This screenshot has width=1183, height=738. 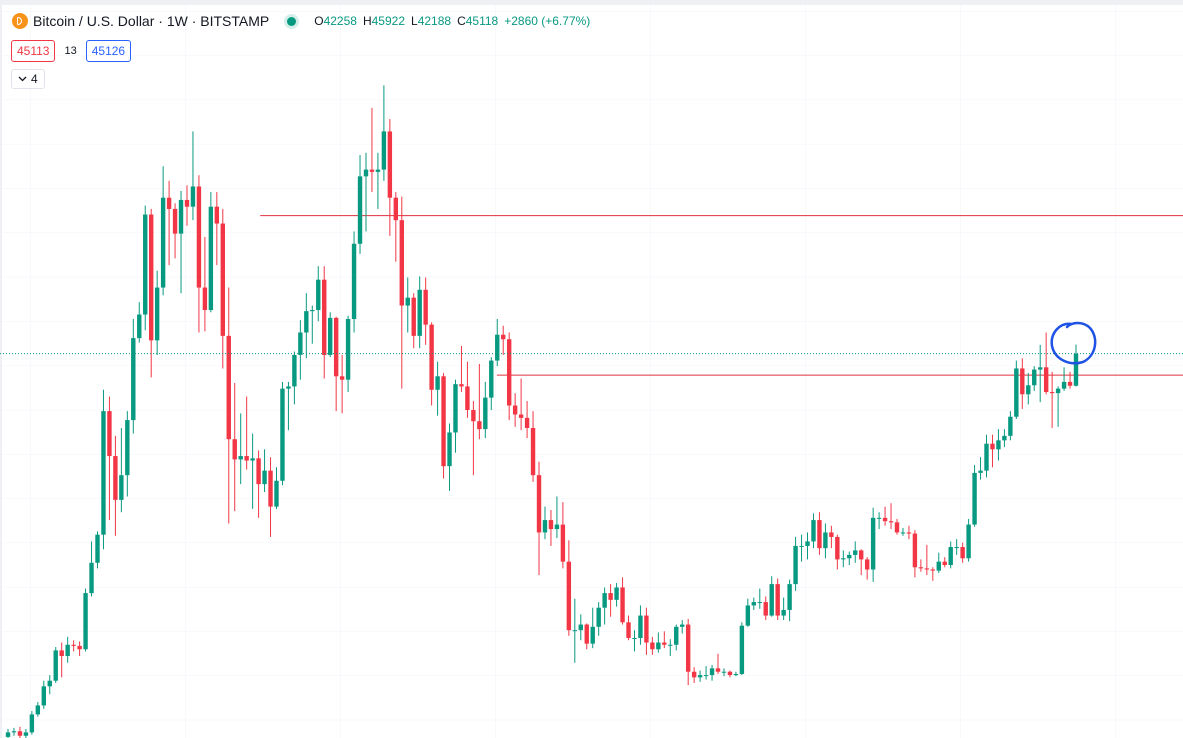 I want to click on spread: 13, so click(x=70, y=51).